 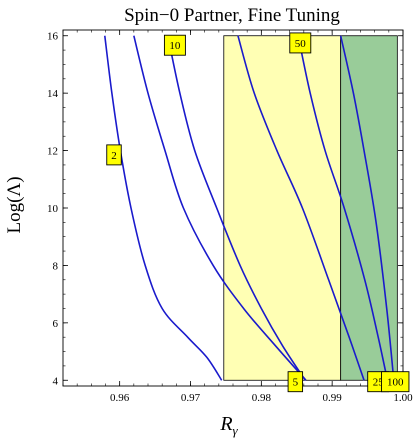 I want to click on y-tick-label: 4, so click(x=56, y=381).